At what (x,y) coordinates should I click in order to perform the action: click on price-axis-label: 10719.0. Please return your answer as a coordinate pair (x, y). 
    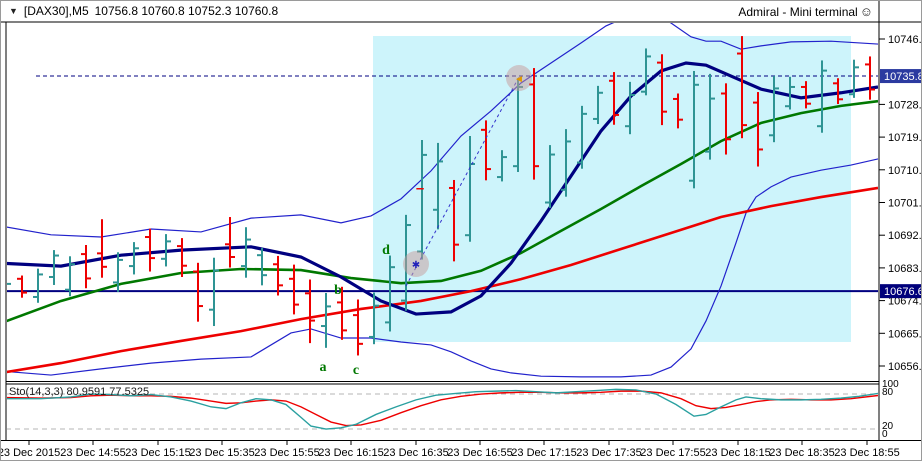
    Looking at the image, I should click on (905, 138).